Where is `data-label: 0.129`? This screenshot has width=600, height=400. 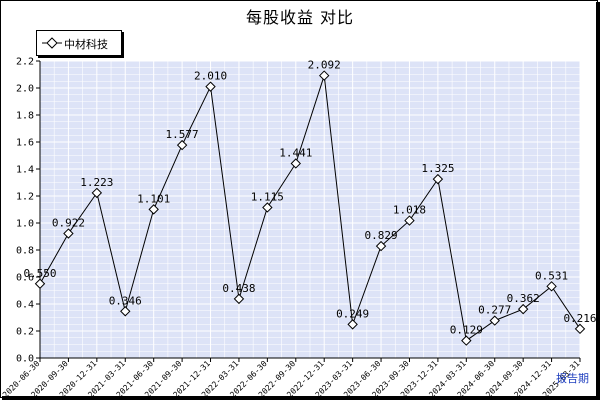 data-label: 0.129 is located at coordinates (466, 330).